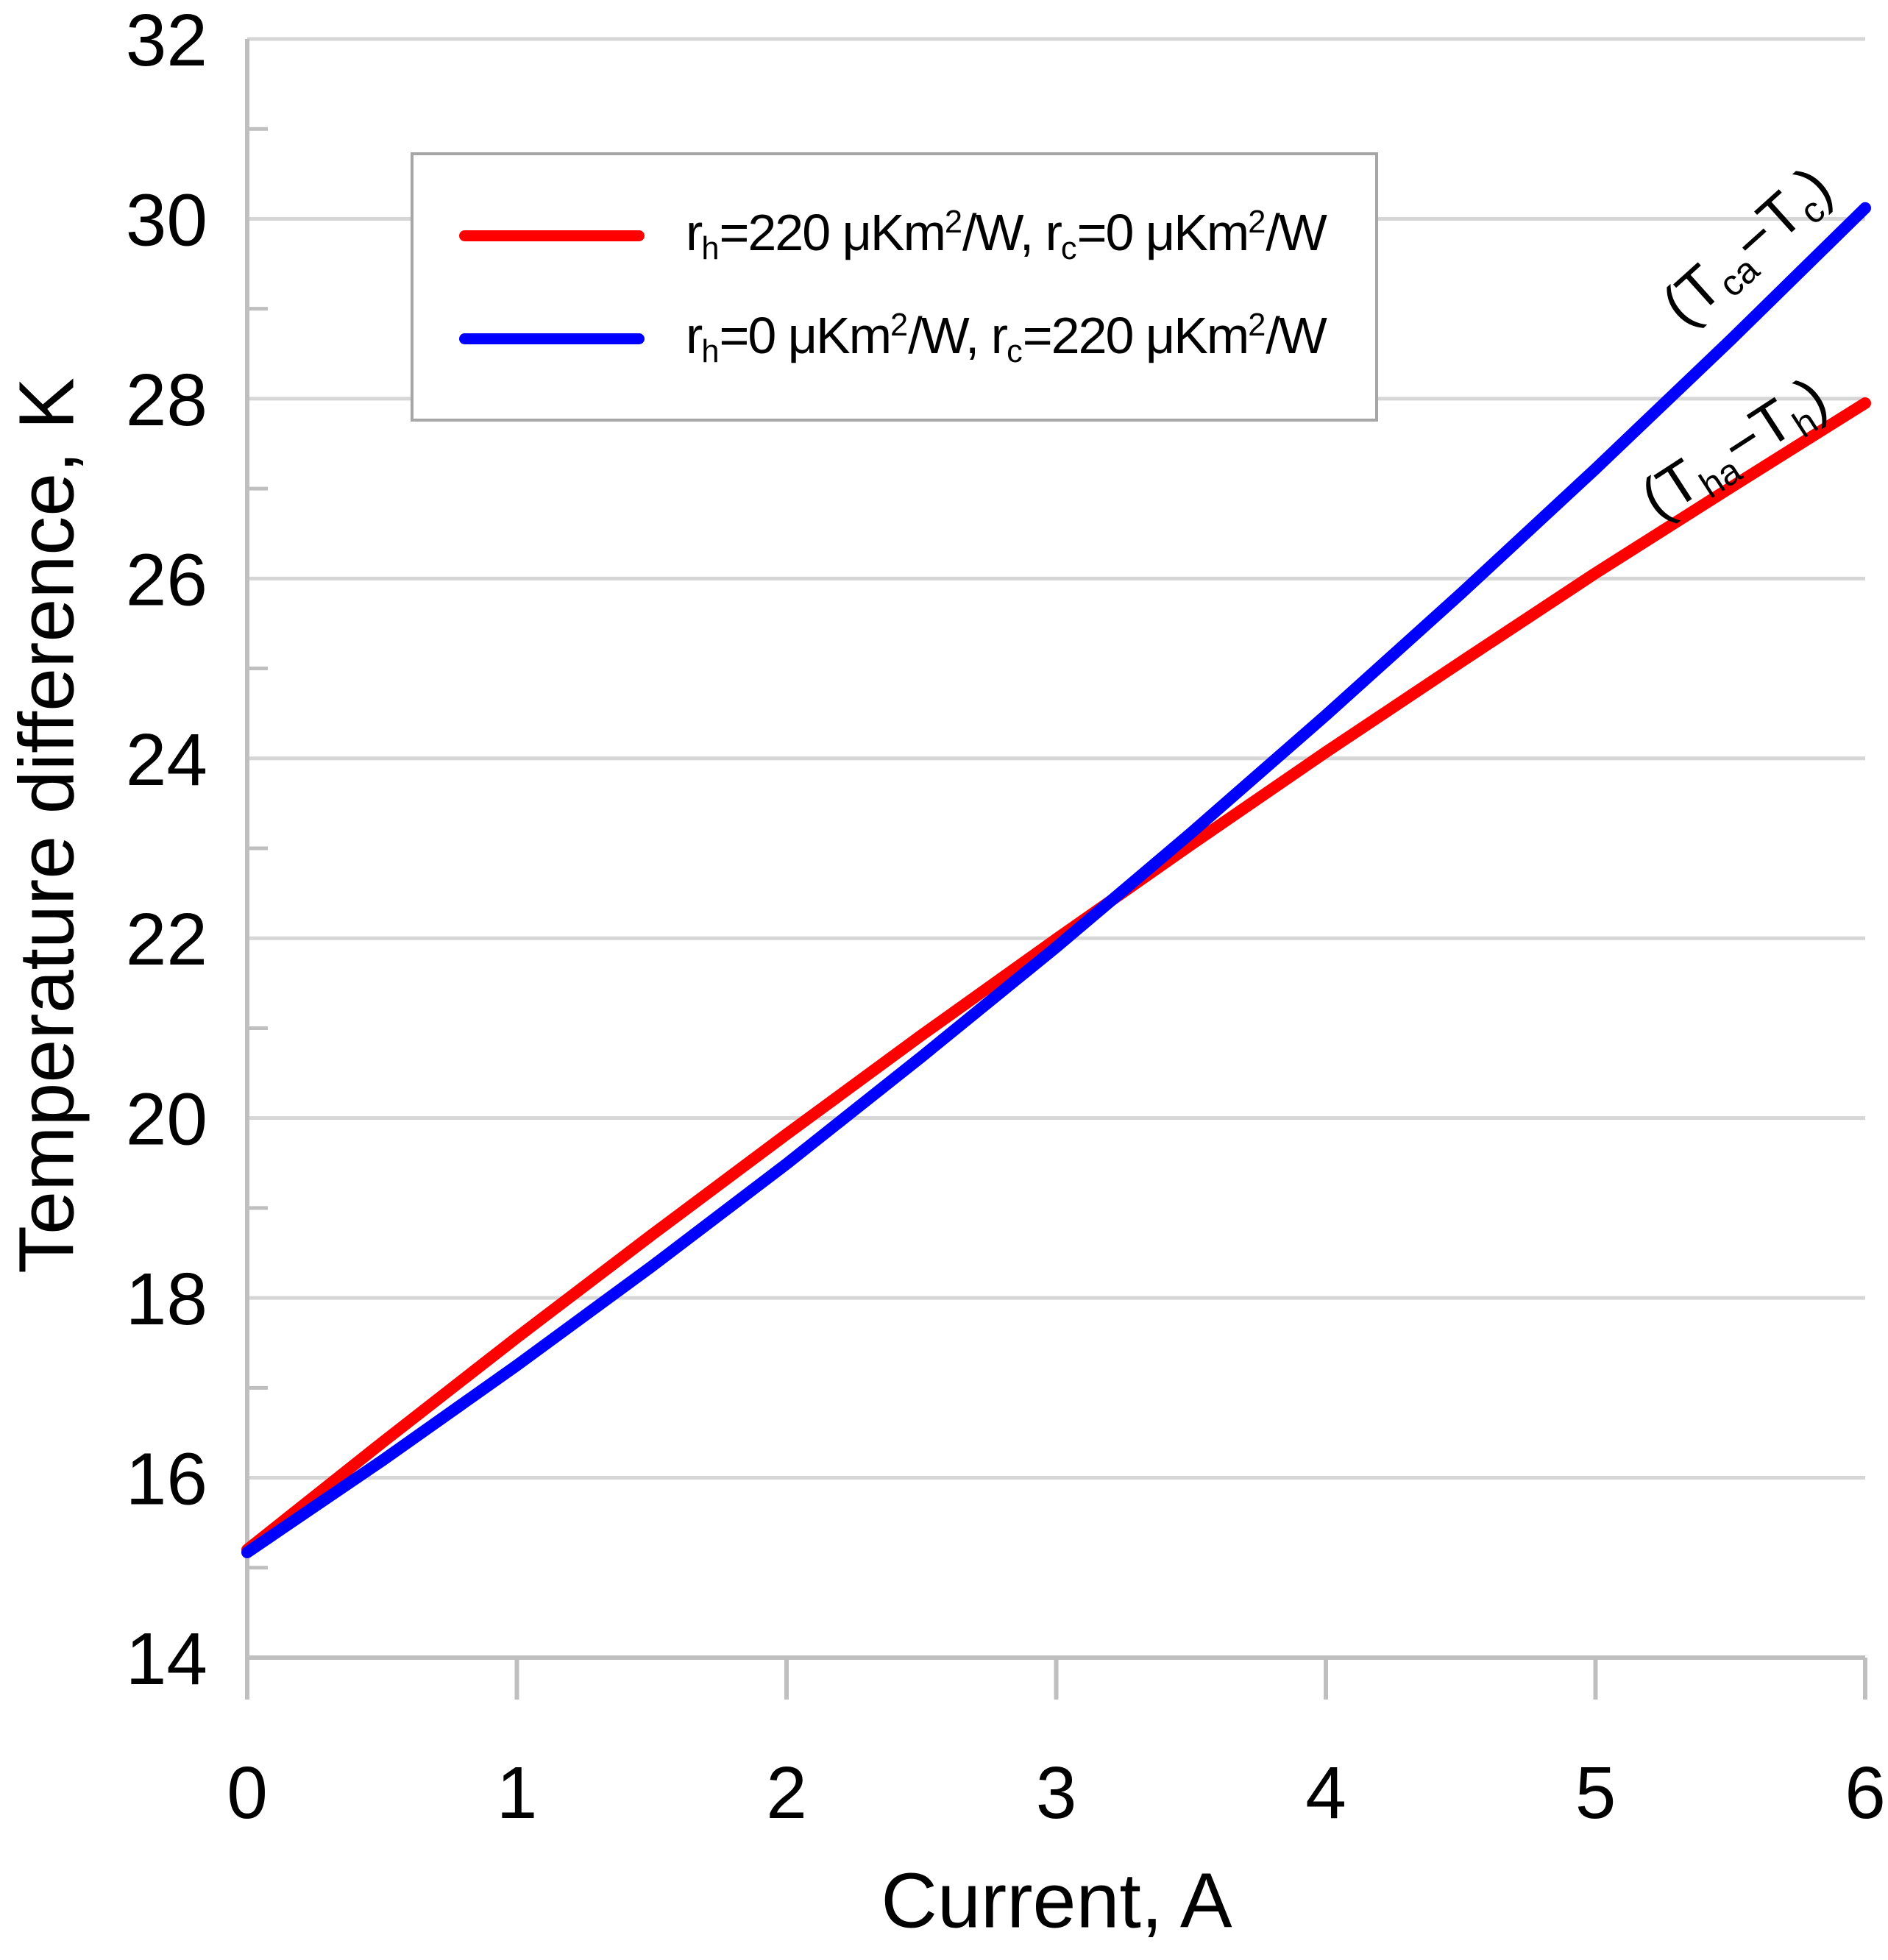 The width and height of the screenshot is (1888, 1960). What do you see at coordinates (166, 1299) in the screenshot?
I see `y-tick-label: 18` at bounding box center [166, 1299].